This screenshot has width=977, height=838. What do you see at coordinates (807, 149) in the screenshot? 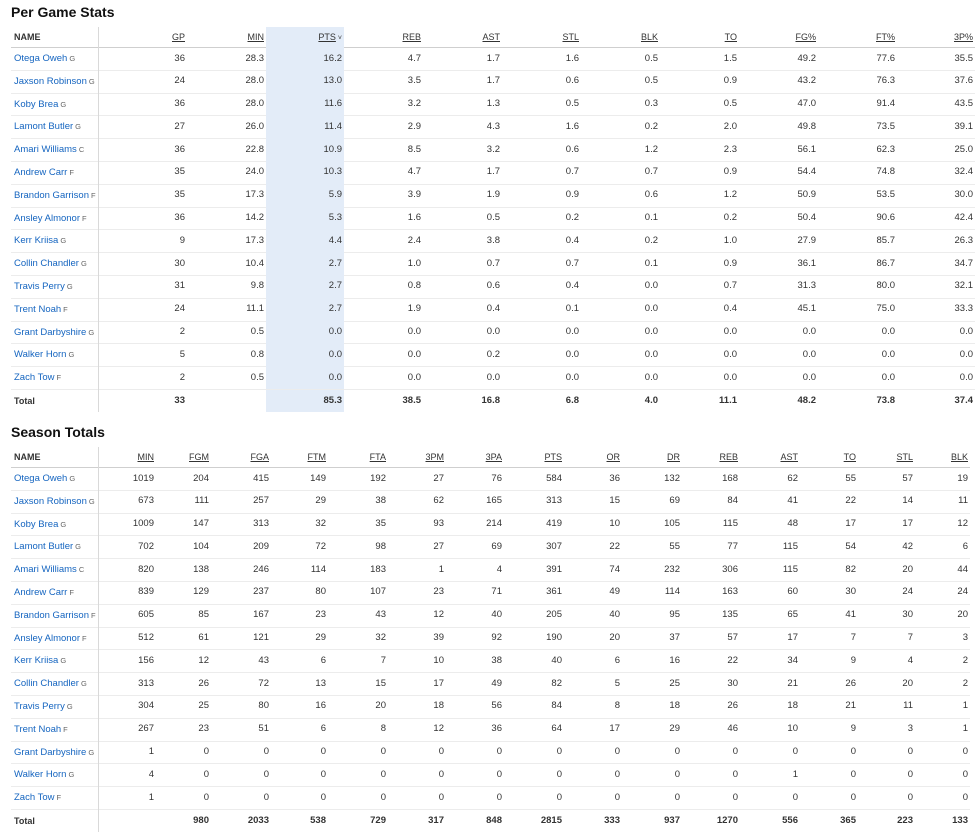
I see `stat-cell-fg-pct: 56.1` at bounding box center [807, 149].